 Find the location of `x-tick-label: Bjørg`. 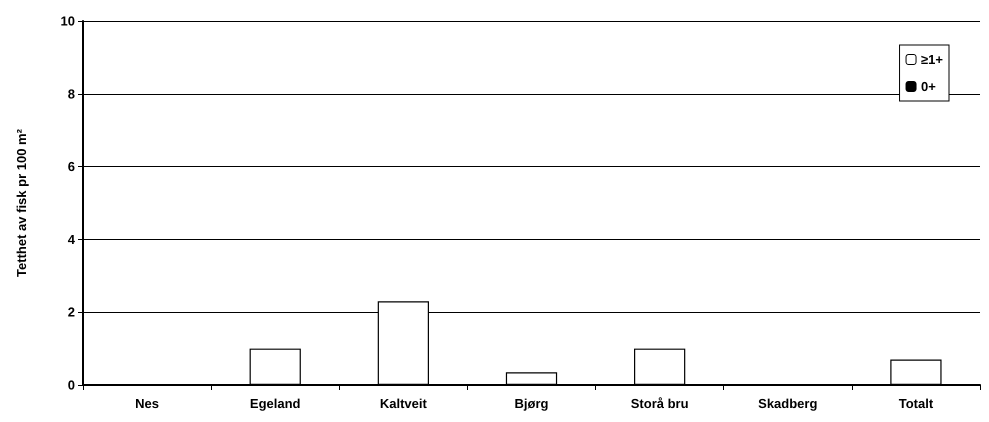

x-tick-label: Bjørg is located at coordinates (531, 403).